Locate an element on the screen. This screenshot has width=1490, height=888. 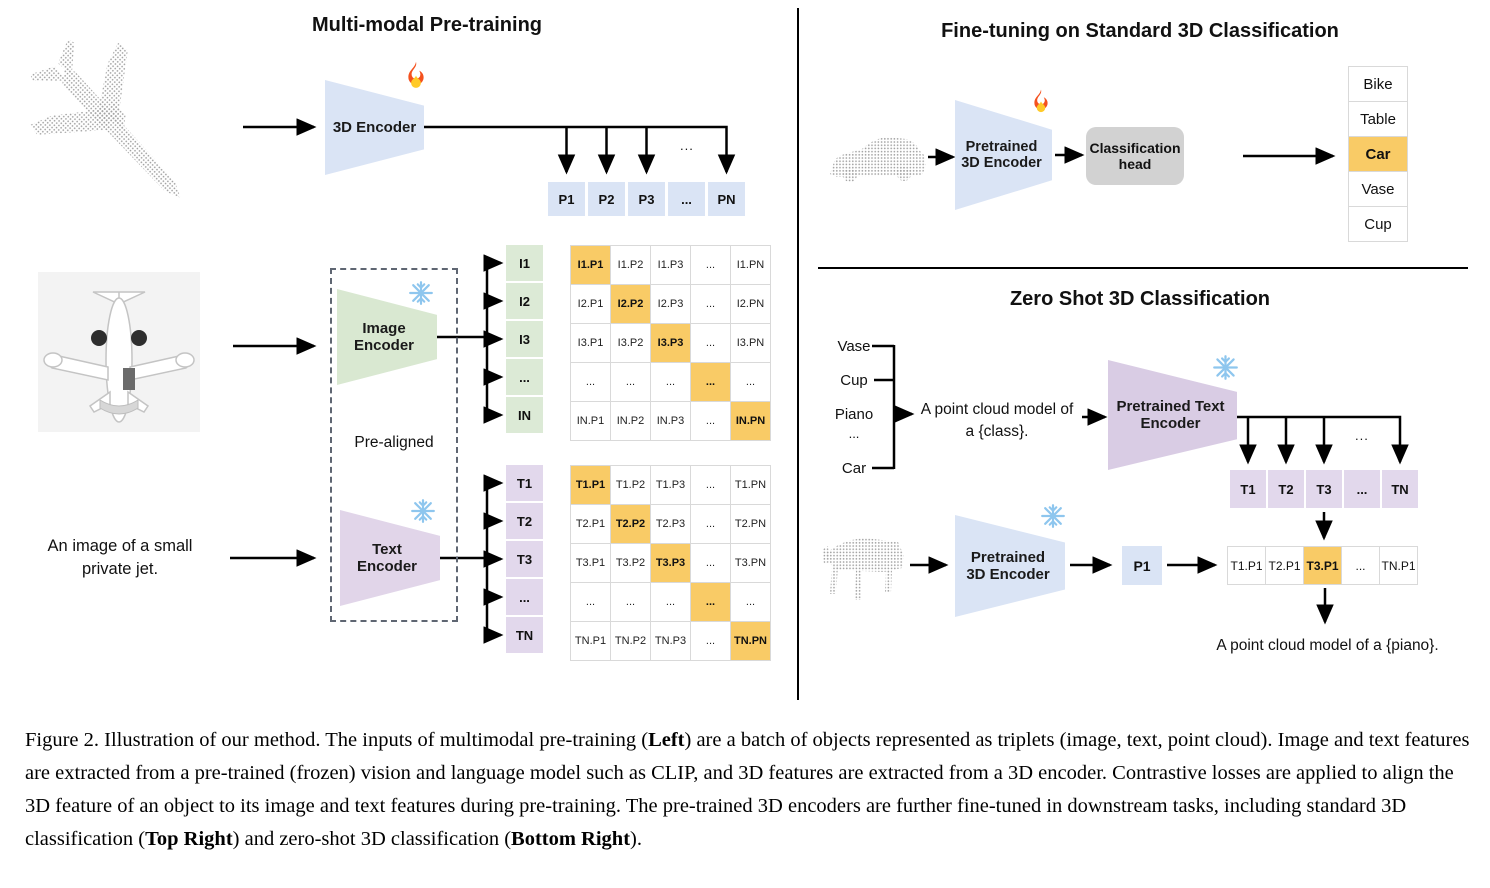
matrix-cell: I3.PN is located at coordinates (750, 343).